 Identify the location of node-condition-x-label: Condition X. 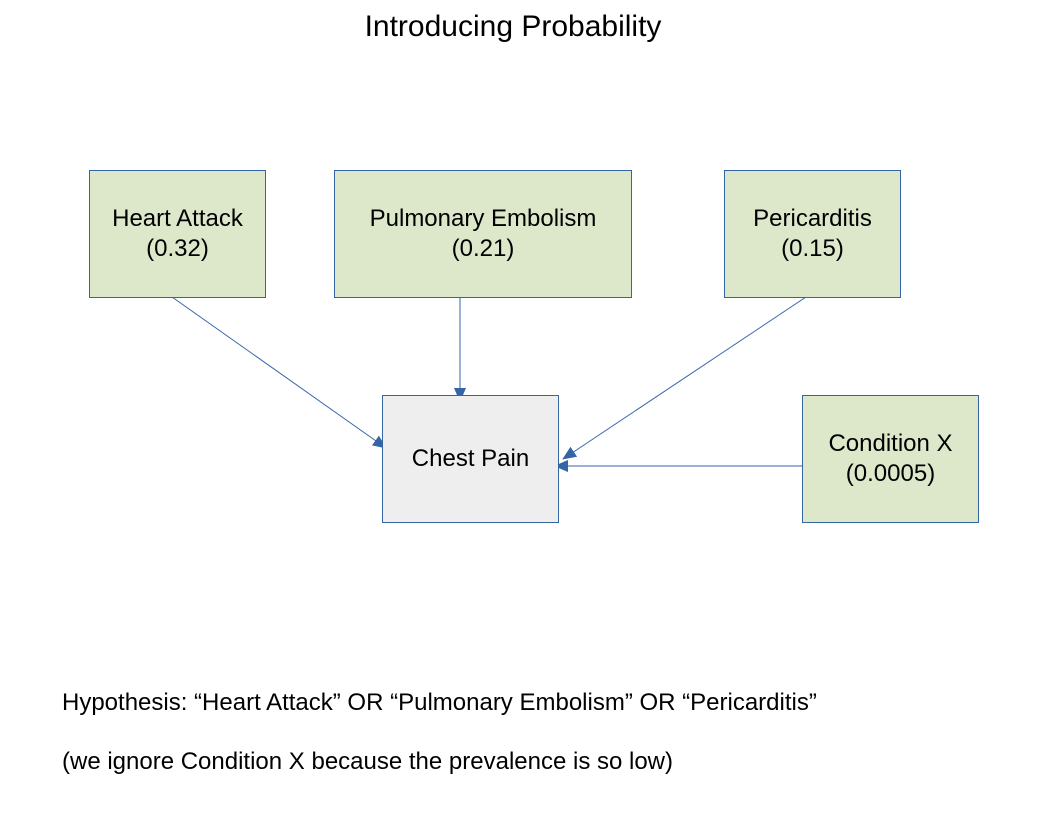
(890, 443).